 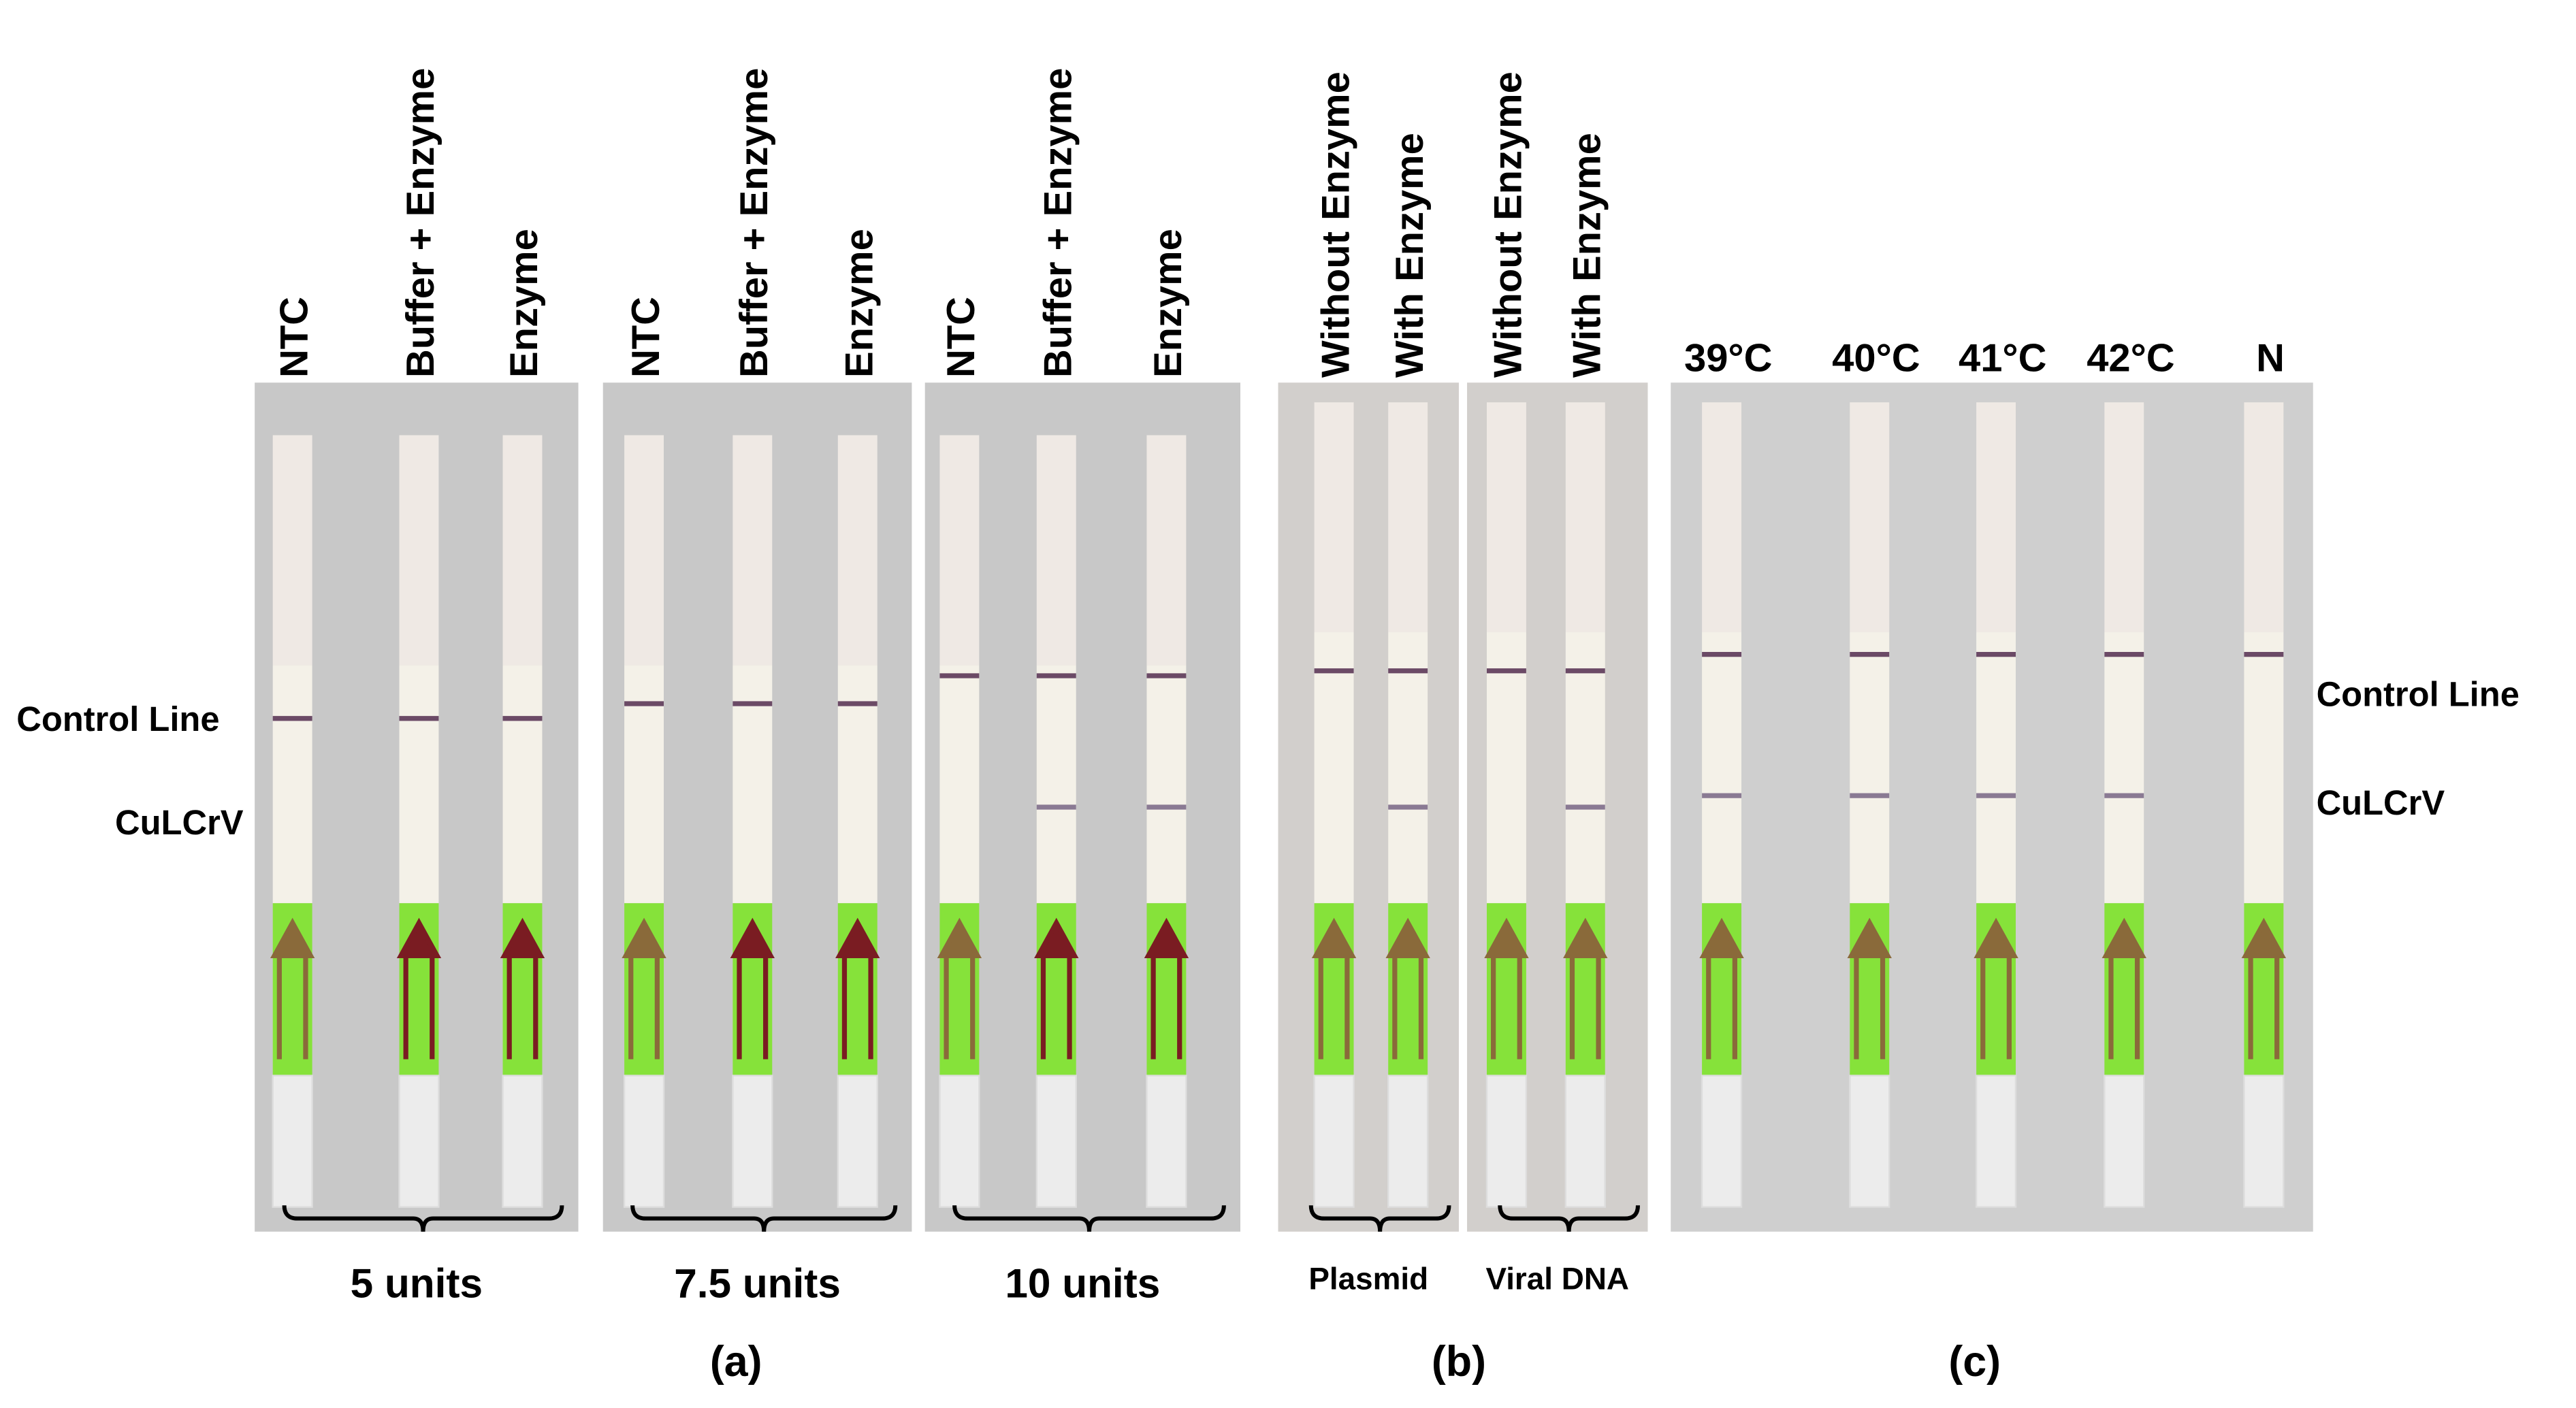 I want to click on group-label: 7.5 units, so click(x=757, y=1283).